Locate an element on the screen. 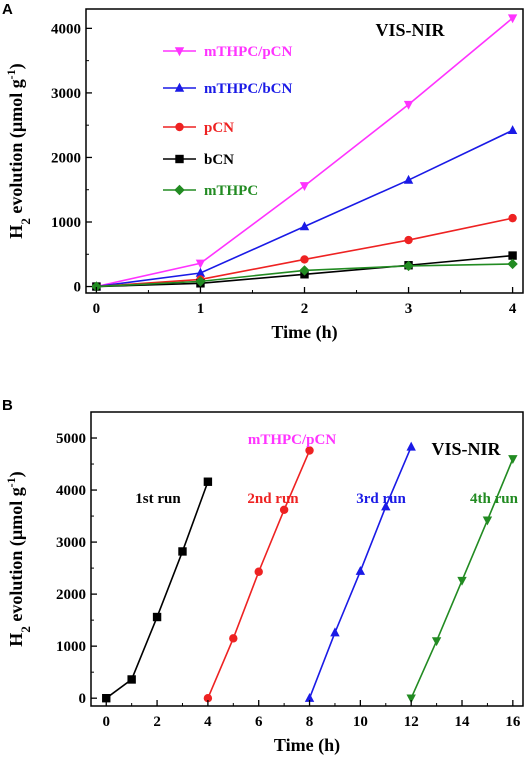 The height and width of the screenshot is (774, 529). x-tick-label: 1 is located at coordinates (201, 309).